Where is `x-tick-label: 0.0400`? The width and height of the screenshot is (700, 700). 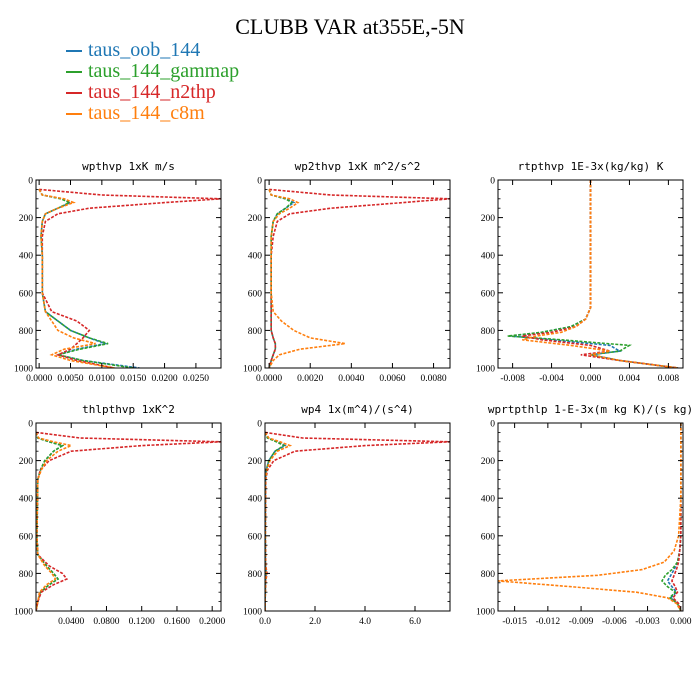
x-tick-label: 0.0400 is located at coordinates (71, 622).